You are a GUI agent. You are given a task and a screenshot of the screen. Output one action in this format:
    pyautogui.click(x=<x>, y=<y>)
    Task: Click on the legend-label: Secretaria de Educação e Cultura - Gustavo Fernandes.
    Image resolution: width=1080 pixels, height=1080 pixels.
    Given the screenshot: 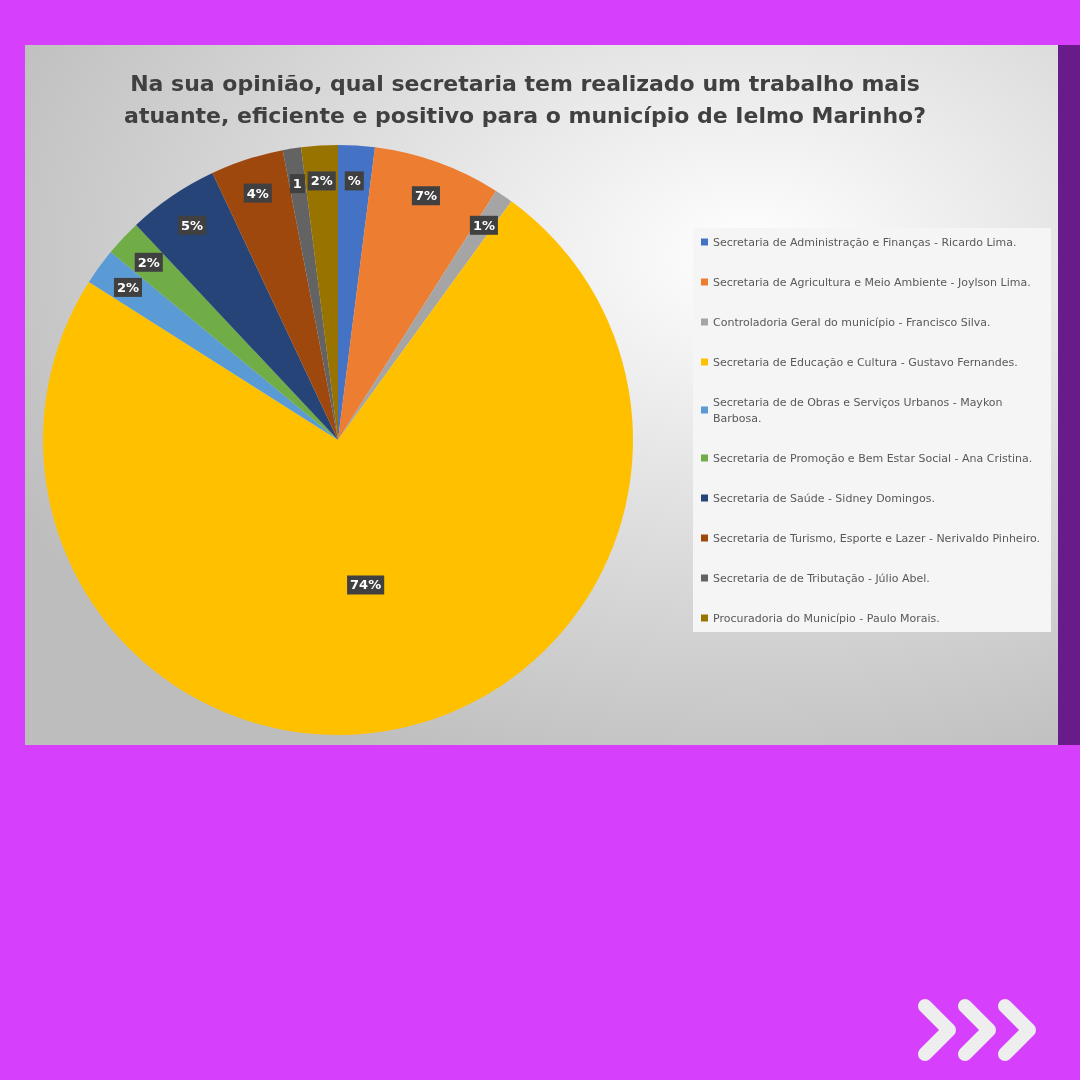 What is the action you would take?
    pyautogui.click(x=865, y=362)
    